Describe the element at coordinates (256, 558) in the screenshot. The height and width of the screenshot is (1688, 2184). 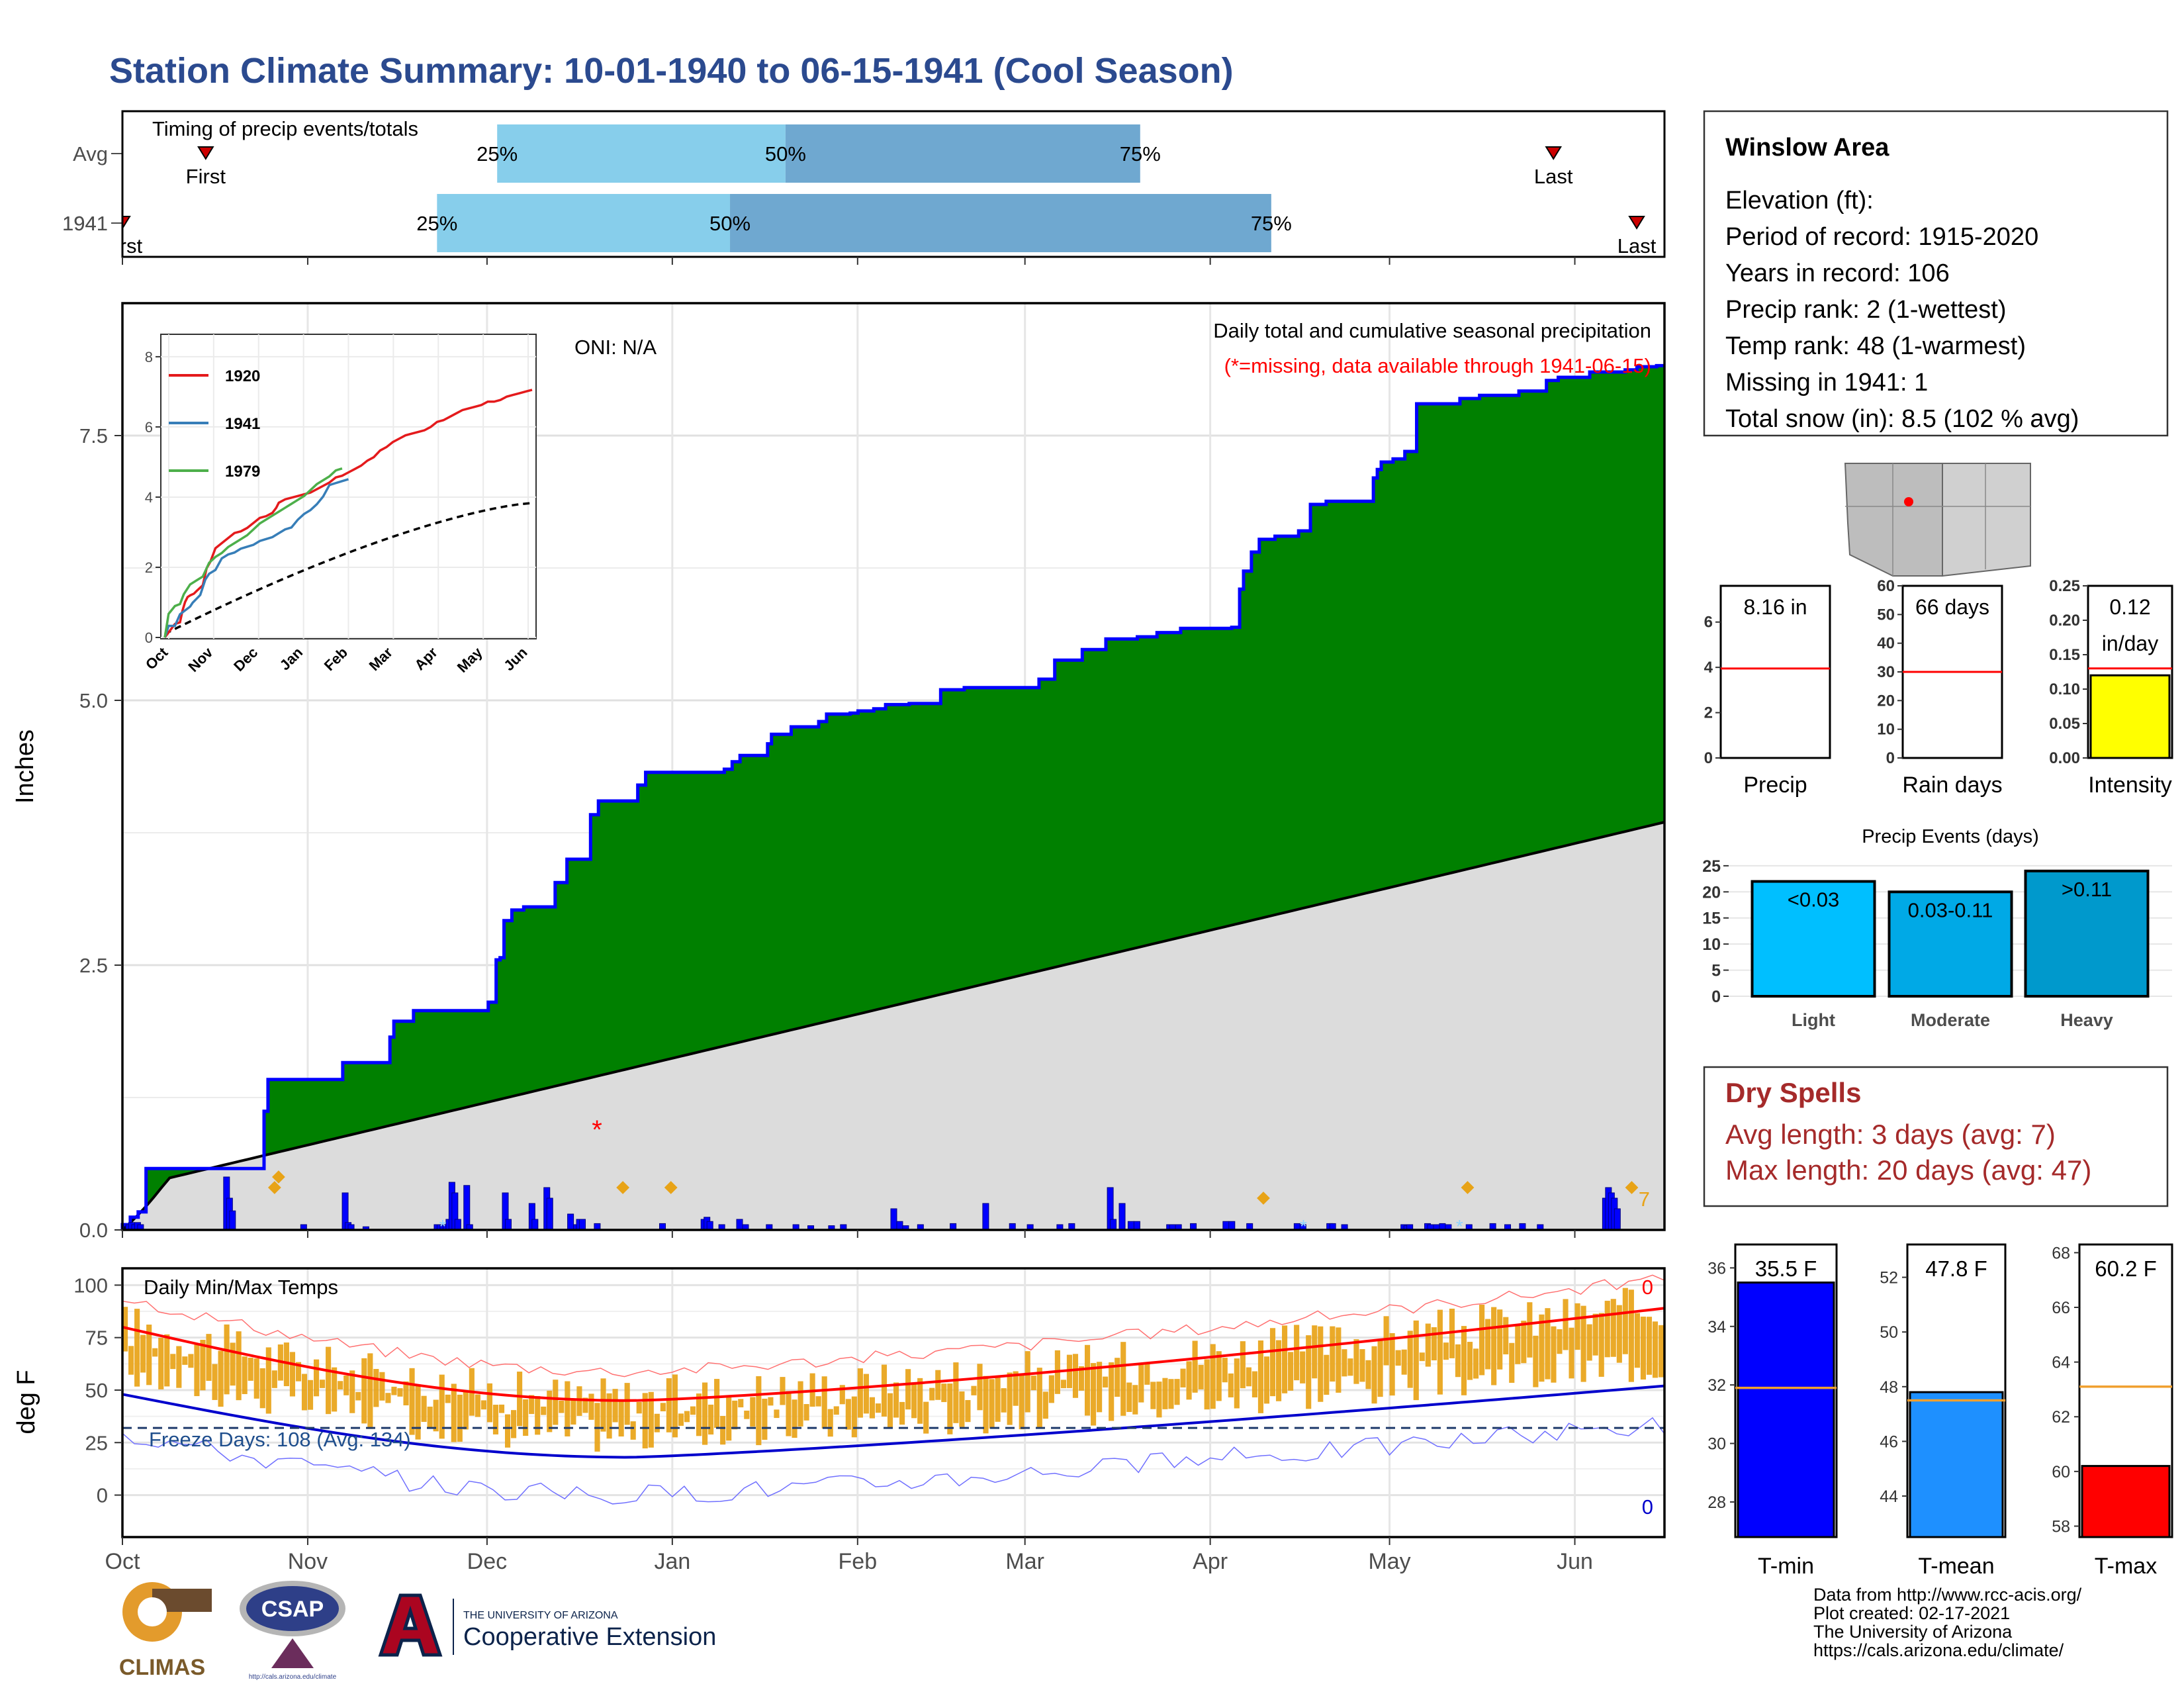
I see `inset-series-line-1941` at that location.